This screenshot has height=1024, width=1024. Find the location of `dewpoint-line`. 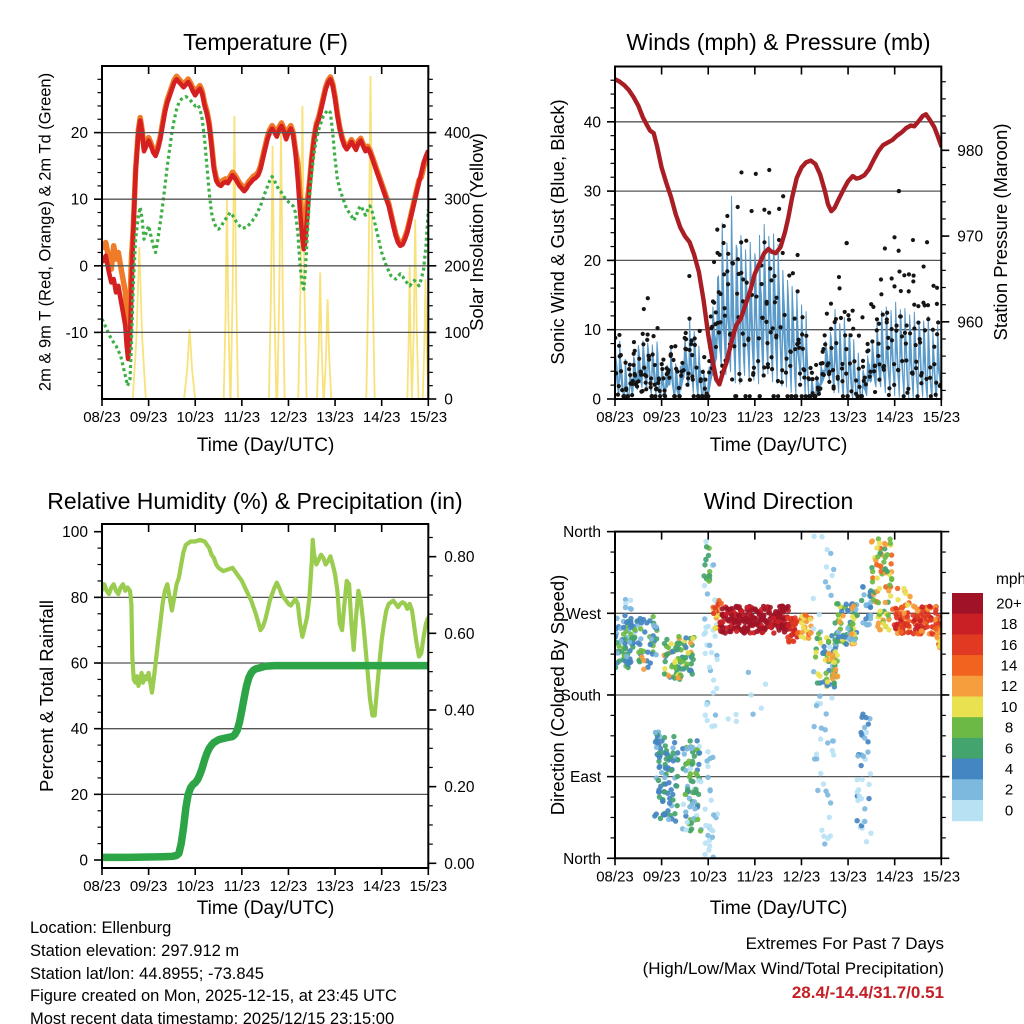

dewpoint-line is located at coordinates (265, 241).